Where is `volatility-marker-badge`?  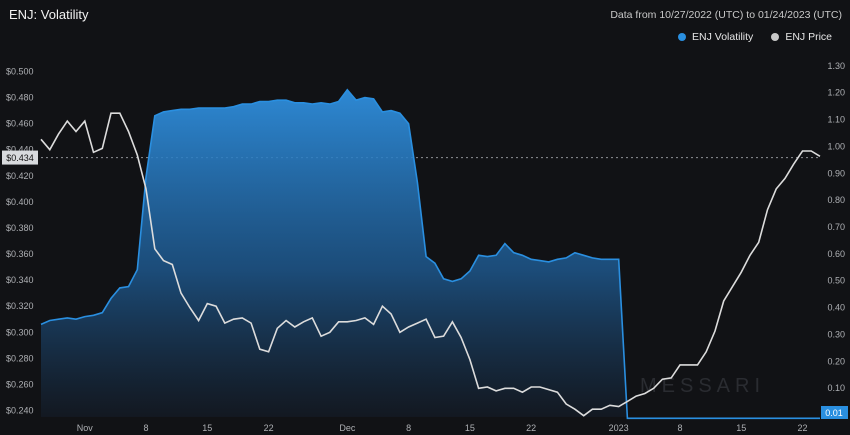
volatility-marker-badge is located at coordinates (834, 412).